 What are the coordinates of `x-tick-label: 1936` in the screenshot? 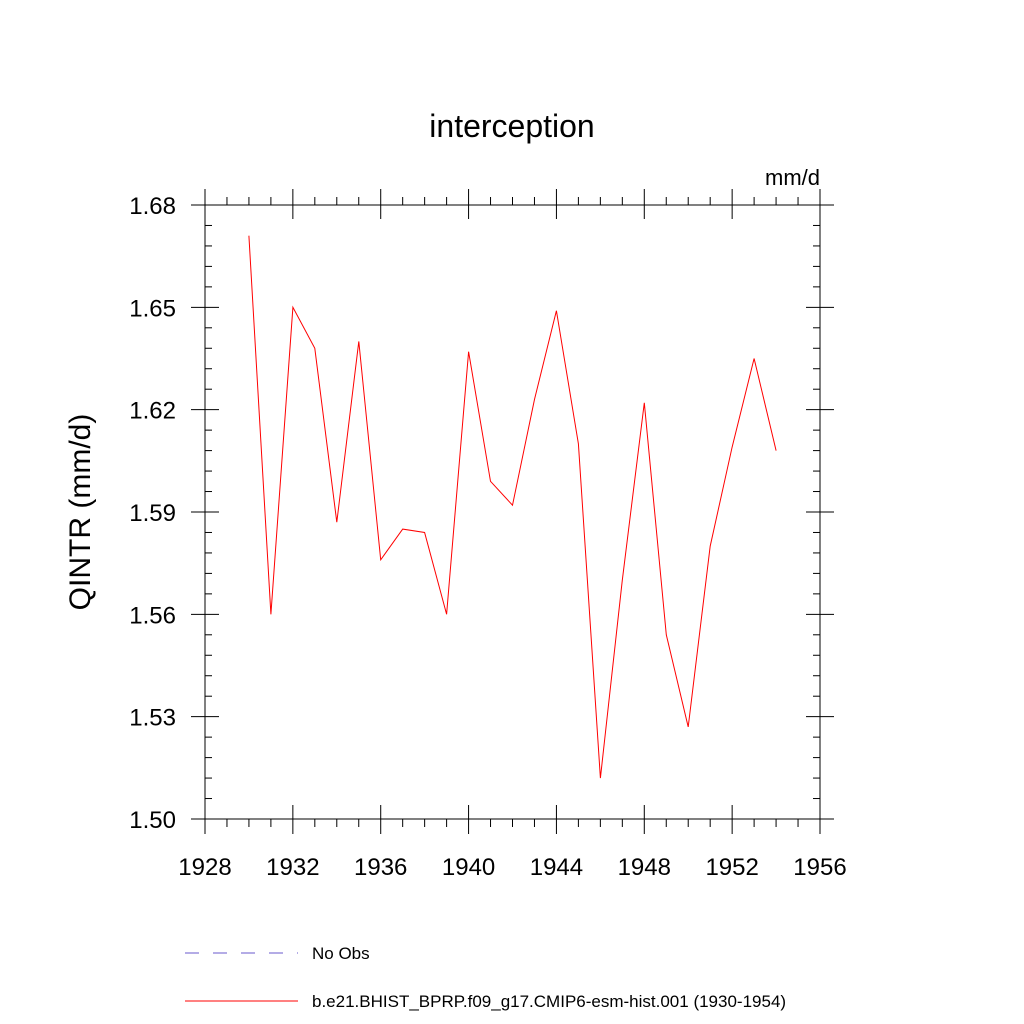 It's located at (380, 867).